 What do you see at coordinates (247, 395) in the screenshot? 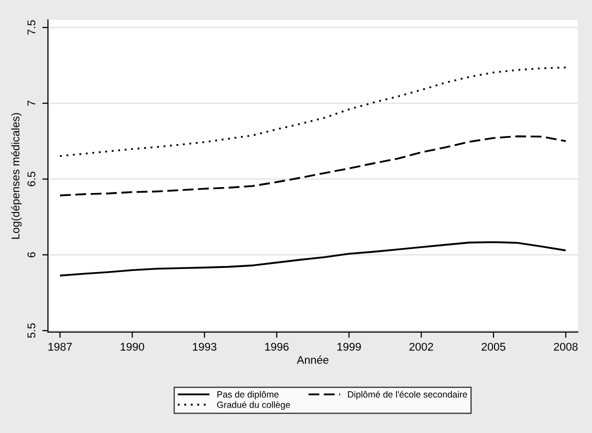
I see `legend-label: Pas de diplôme` at bounding box center [247, 395].